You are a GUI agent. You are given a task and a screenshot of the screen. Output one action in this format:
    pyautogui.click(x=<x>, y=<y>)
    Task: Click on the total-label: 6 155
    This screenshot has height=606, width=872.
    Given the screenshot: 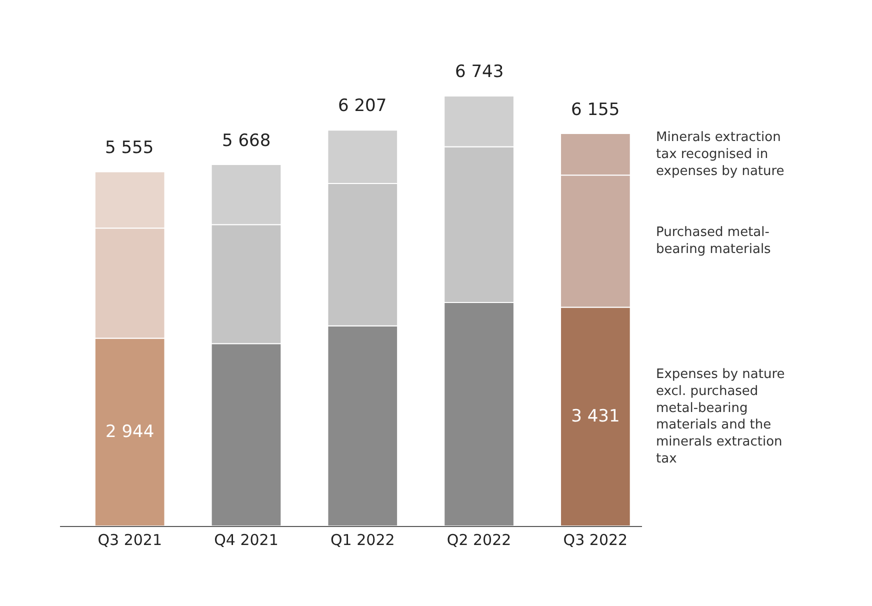 What is the action you would take?
    pyautogui.click(x=595, y=110)
    